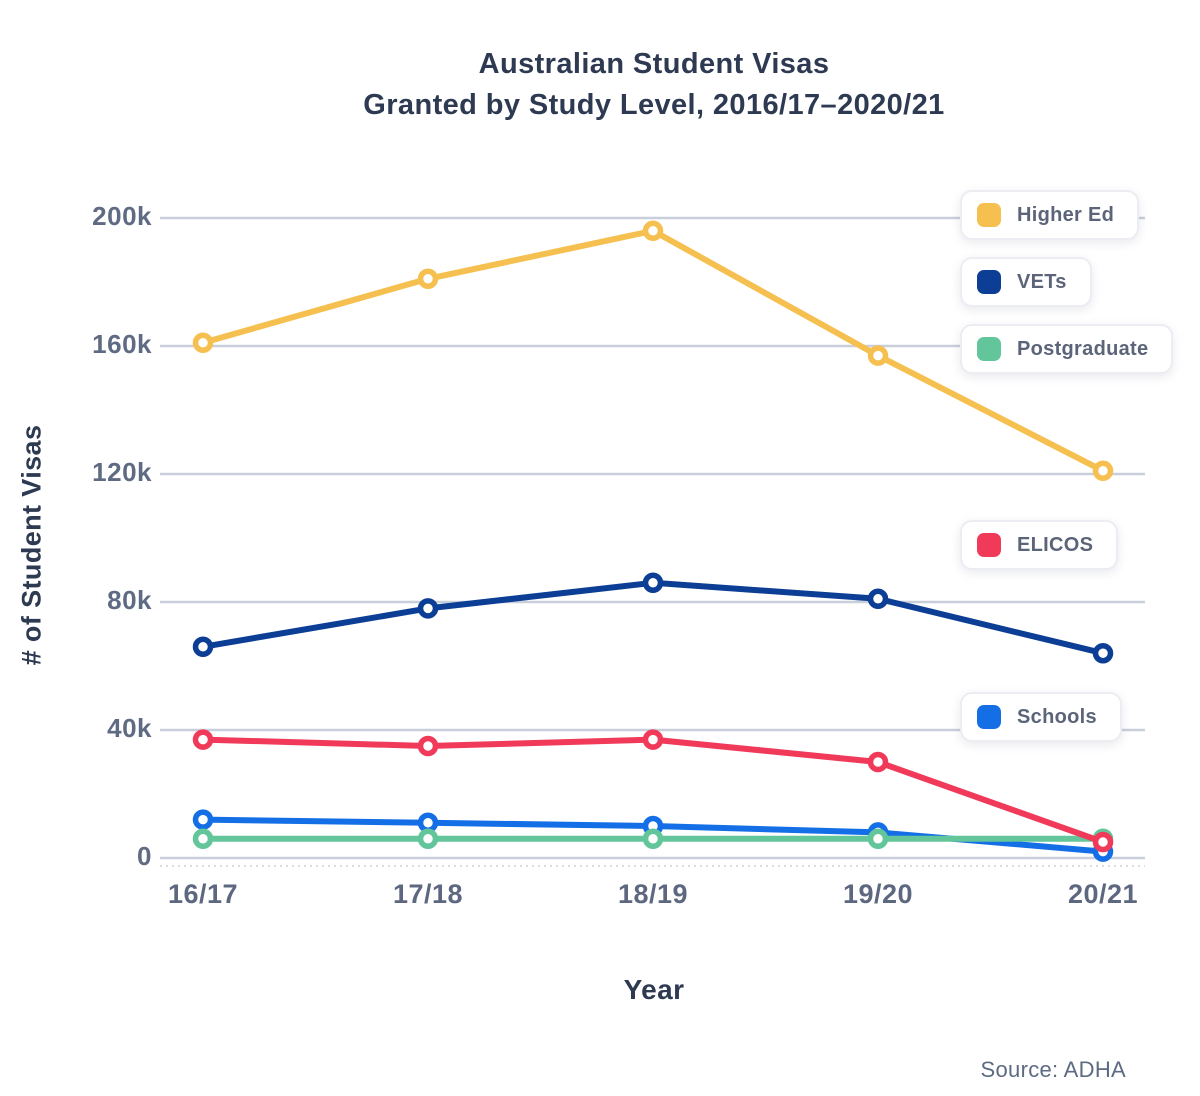  I want to click on chart-title-line1: Australian Student Visas, so click(654, 64).